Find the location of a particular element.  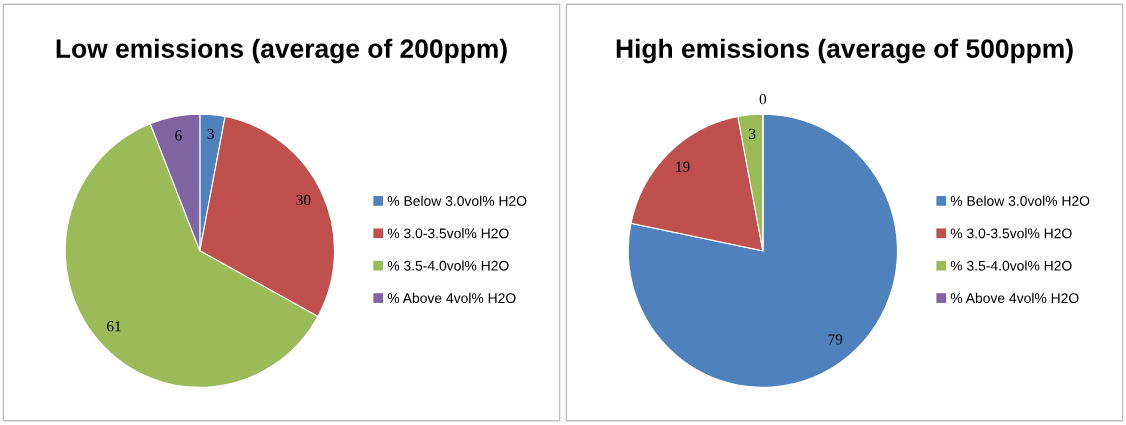

data-label: 30 is located at coordinates (303, 200).